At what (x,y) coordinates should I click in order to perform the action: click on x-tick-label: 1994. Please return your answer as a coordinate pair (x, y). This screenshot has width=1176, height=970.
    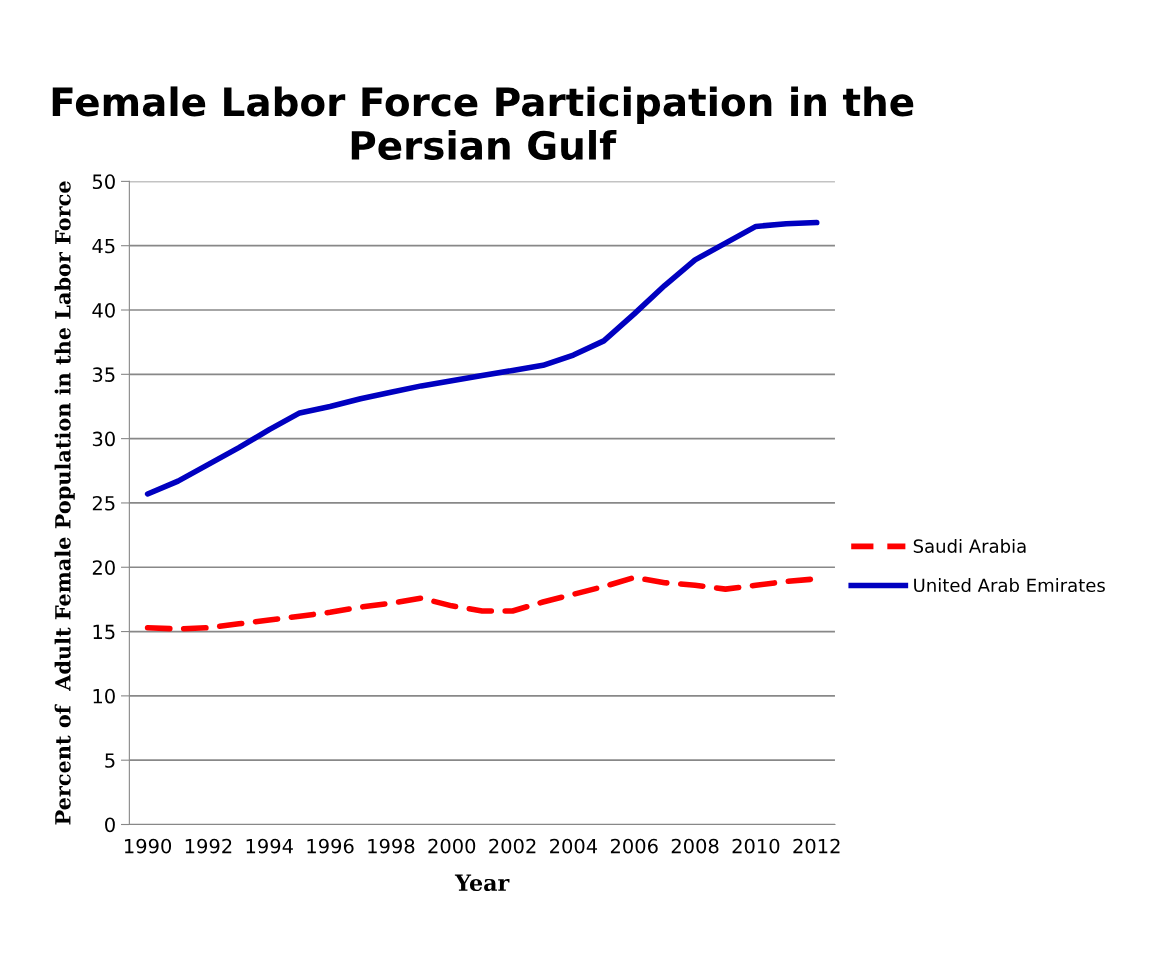
    Looking at the image, I should click on (269, 846).